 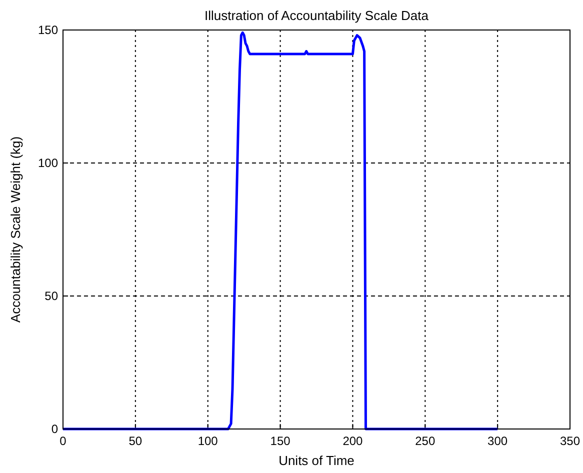 What do you see at coordinates (317, 15) in the screenshot?
I see `chart-title: Illustration of Accountability Scale Data` at bounding box center [317, 15].